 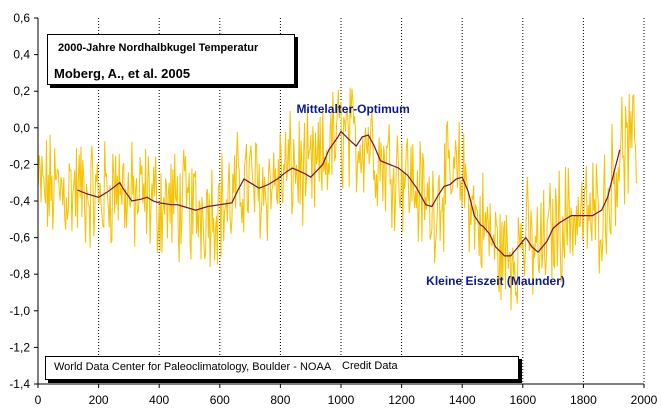 What do you see at coordinates (220, 400) in the screenshot?
I see `x-tick-label: 600` at bounding box center [220, 400].